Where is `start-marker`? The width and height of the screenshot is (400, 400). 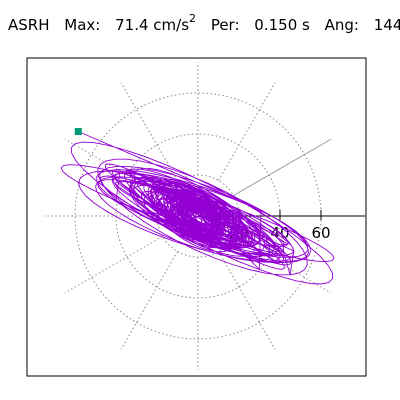 start-marker is located at coordinates (78, 132).